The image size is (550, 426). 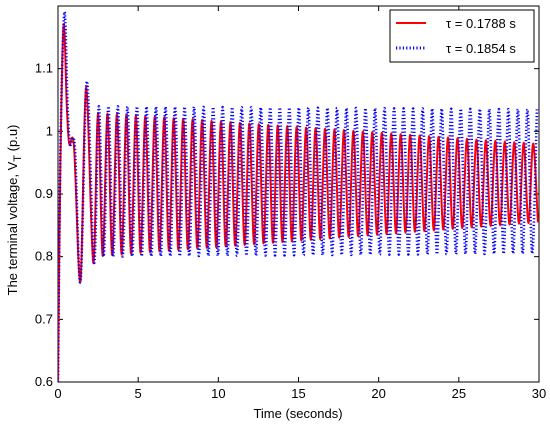 I want to click on y-axis-label-main: The terminal voltage, V, so click(x=12, y=228).